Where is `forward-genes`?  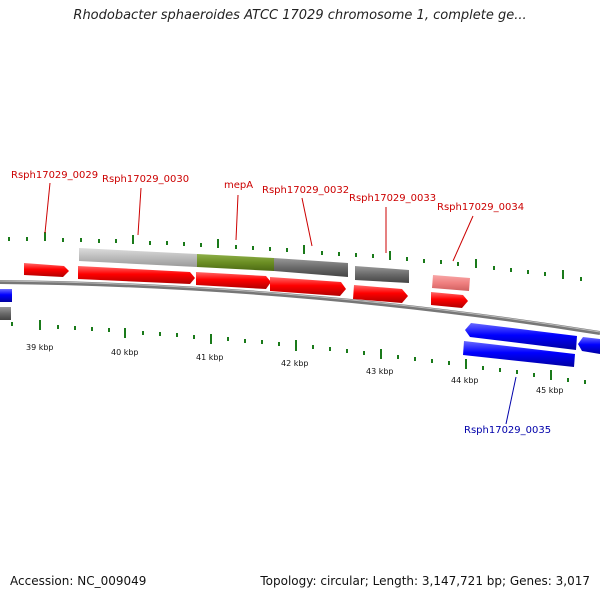
forward-genes is located at coordinates (246, 285).